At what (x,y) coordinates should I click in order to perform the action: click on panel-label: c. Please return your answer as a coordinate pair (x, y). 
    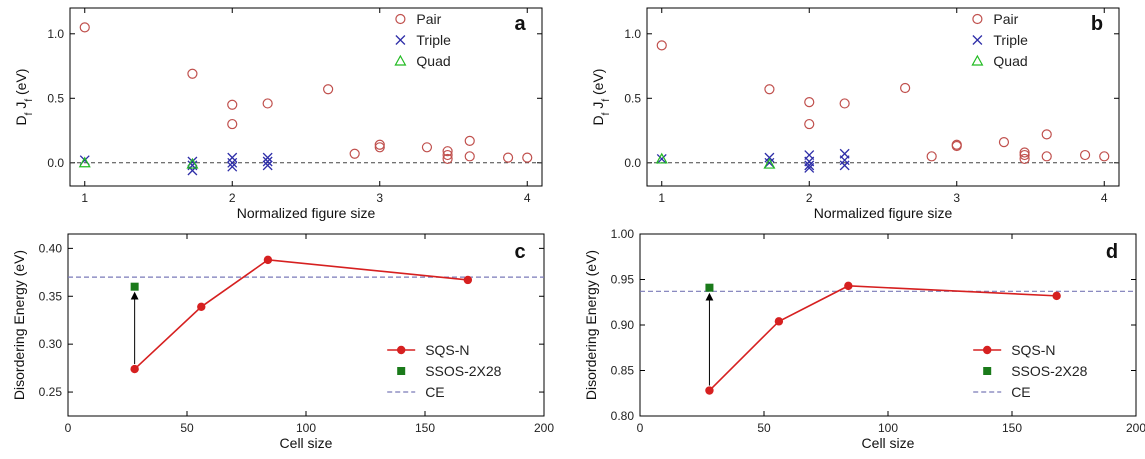
    Looking at the image, I should click on (519, 252).